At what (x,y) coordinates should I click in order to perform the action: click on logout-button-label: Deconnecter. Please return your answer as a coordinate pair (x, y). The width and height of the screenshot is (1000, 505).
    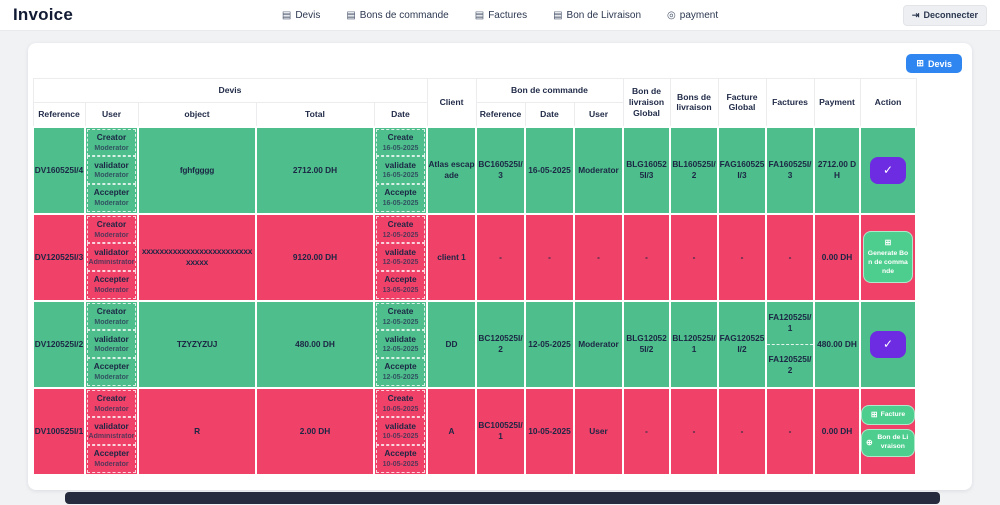
    Looking at the image, I should click on (950, 15).